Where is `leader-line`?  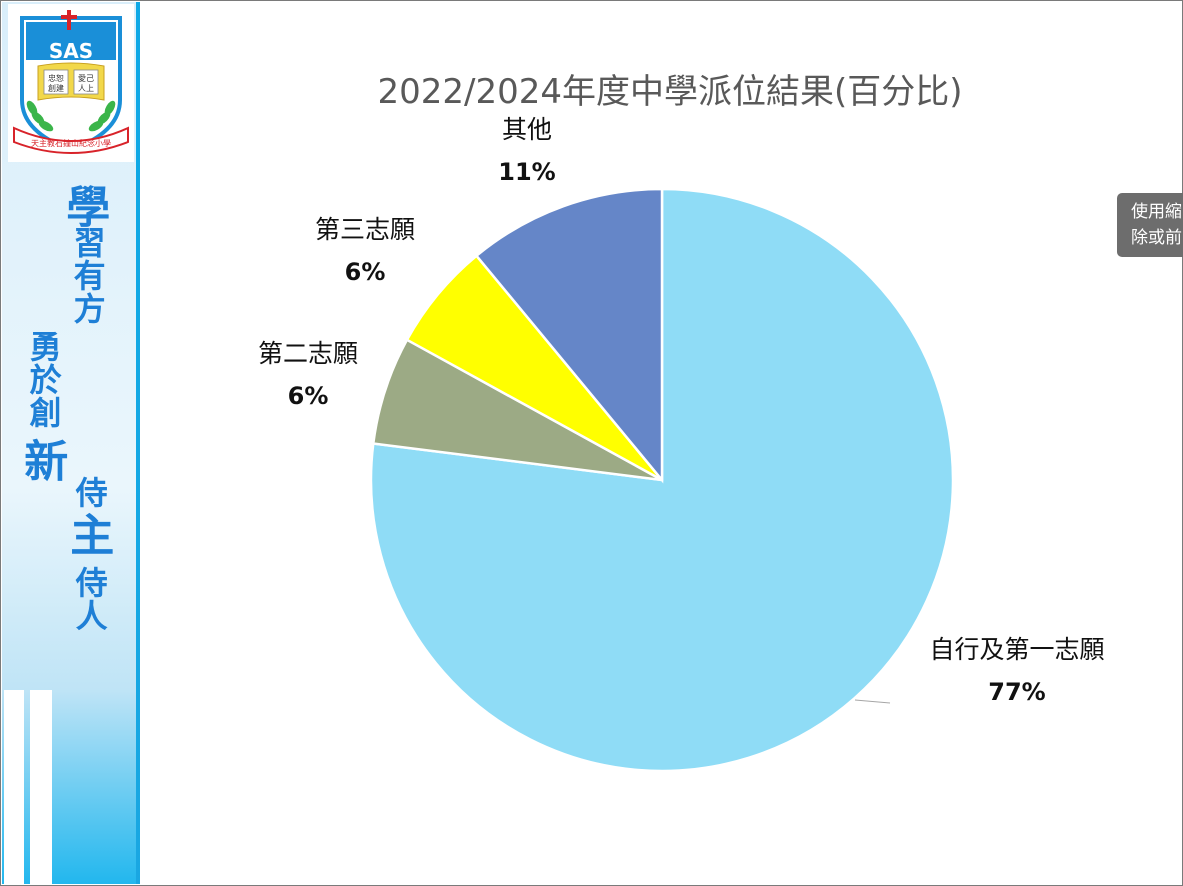
leader-line is located at coordinates (872, 701).